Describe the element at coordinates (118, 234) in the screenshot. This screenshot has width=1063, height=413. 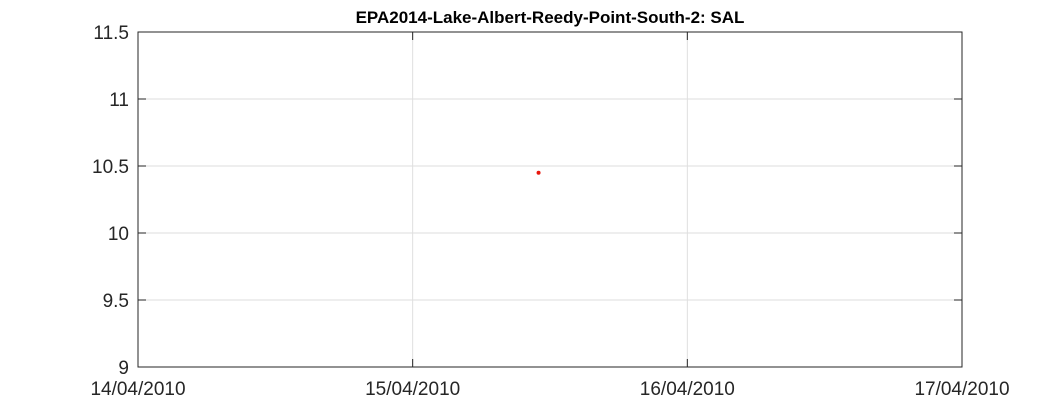
I see `y-tick-label: 10` at that location.